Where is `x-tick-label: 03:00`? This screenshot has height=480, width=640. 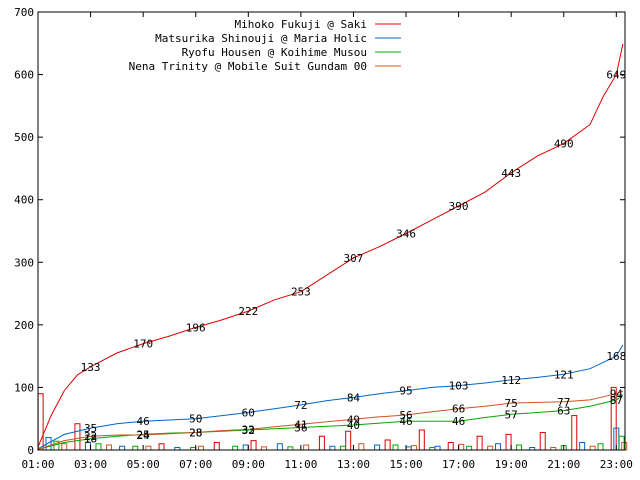
x-tick-label: 03:00 is located at coordinates (90, 464).